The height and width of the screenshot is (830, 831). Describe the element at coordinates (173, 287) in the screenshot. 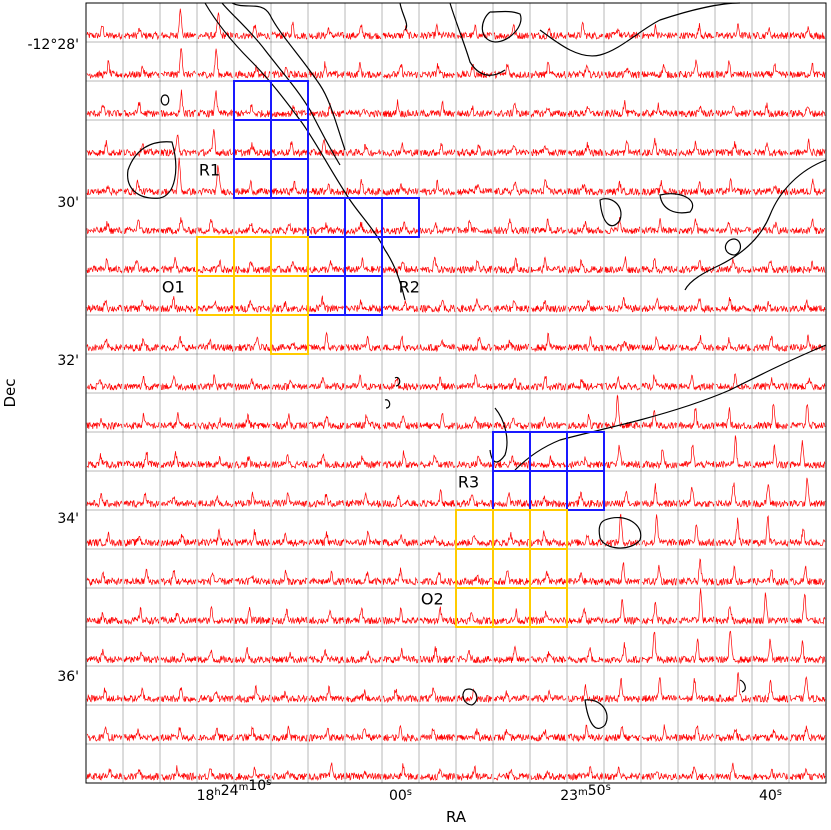

I see `region-label-o1: O1` at that location.